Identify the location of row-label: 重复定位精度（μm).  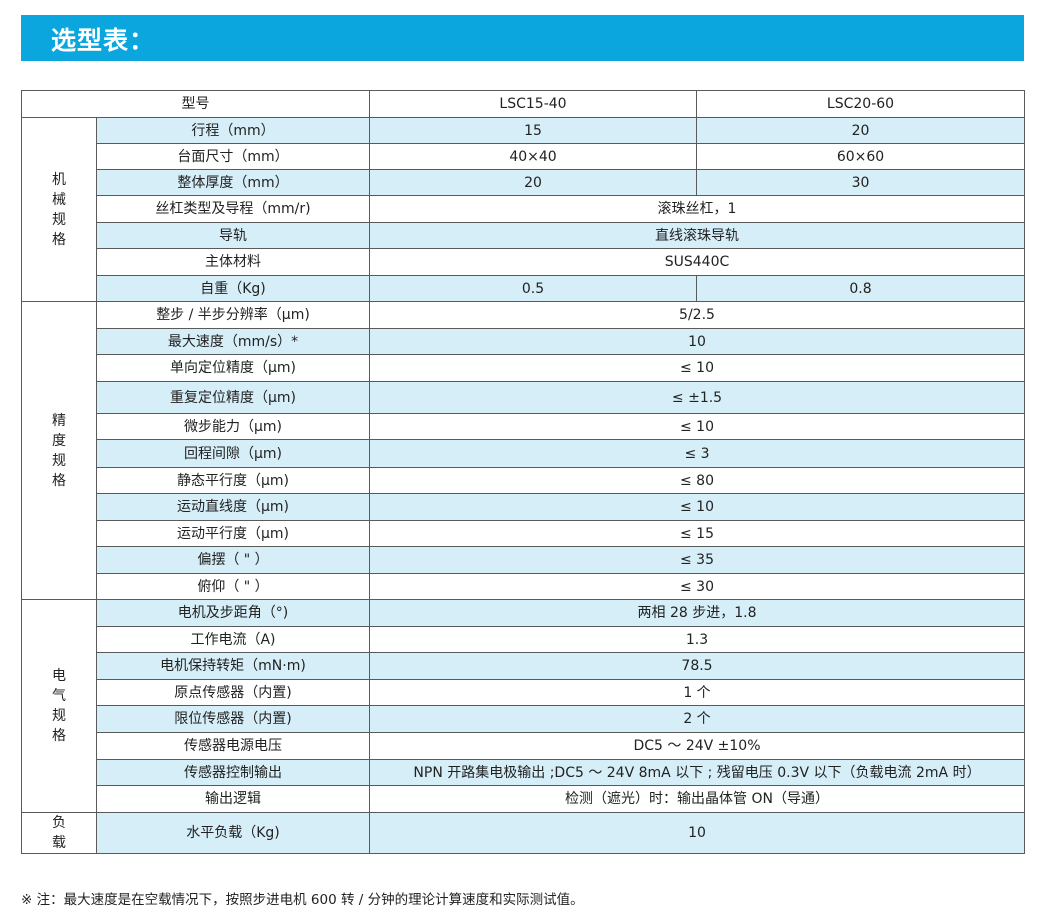
(233, 397).